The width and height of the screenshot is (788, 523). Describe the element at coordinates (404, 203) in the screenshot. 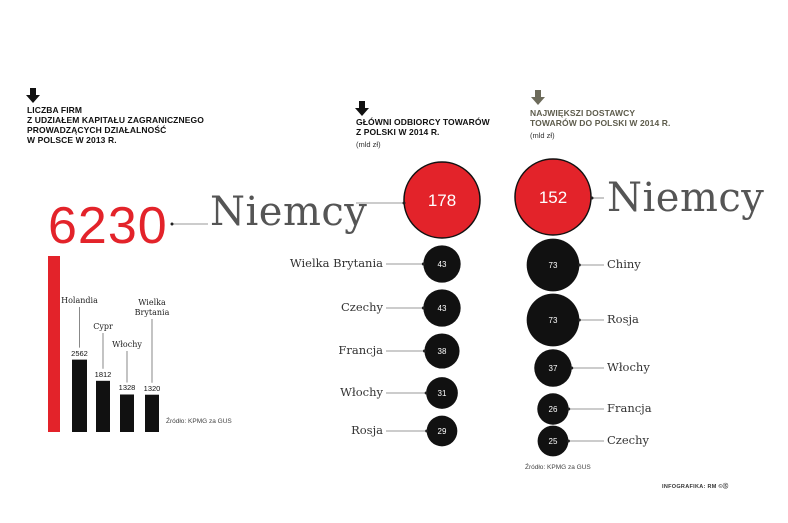

I see `receivers-main-connector-dot` at that location.